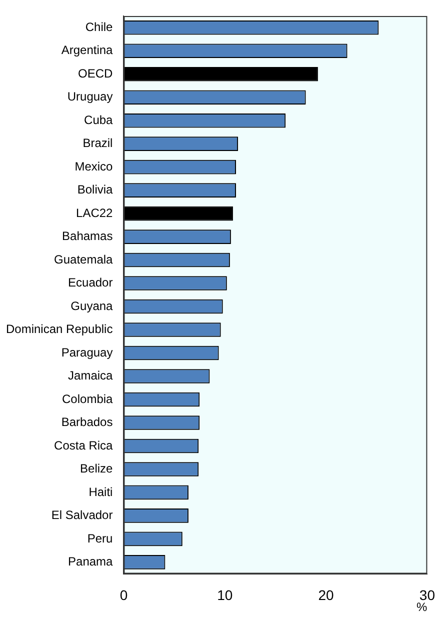  What do you see at coordinates (100, 538) in the screenshot?
I see `y-tick-label: Peru` at bounding box center [100, 538].